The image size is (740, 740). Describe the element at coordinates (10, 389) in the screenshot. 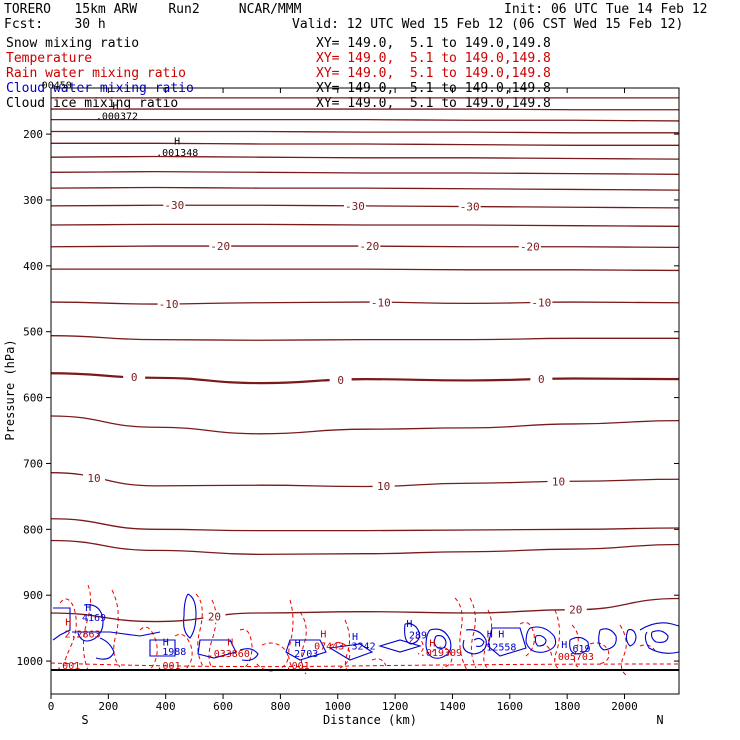

I see `y-axis-label: Pressure (hPa)` at that location.